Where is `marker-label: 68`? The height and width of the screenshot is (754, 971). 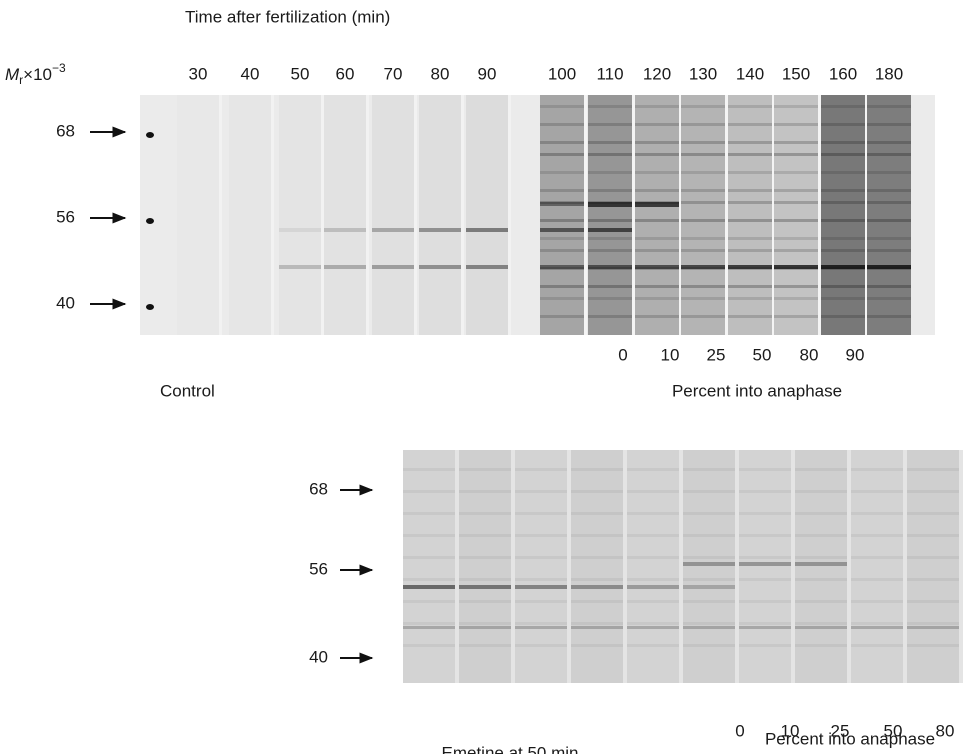
marker-label: 68 is located at coordinates (65, 130).